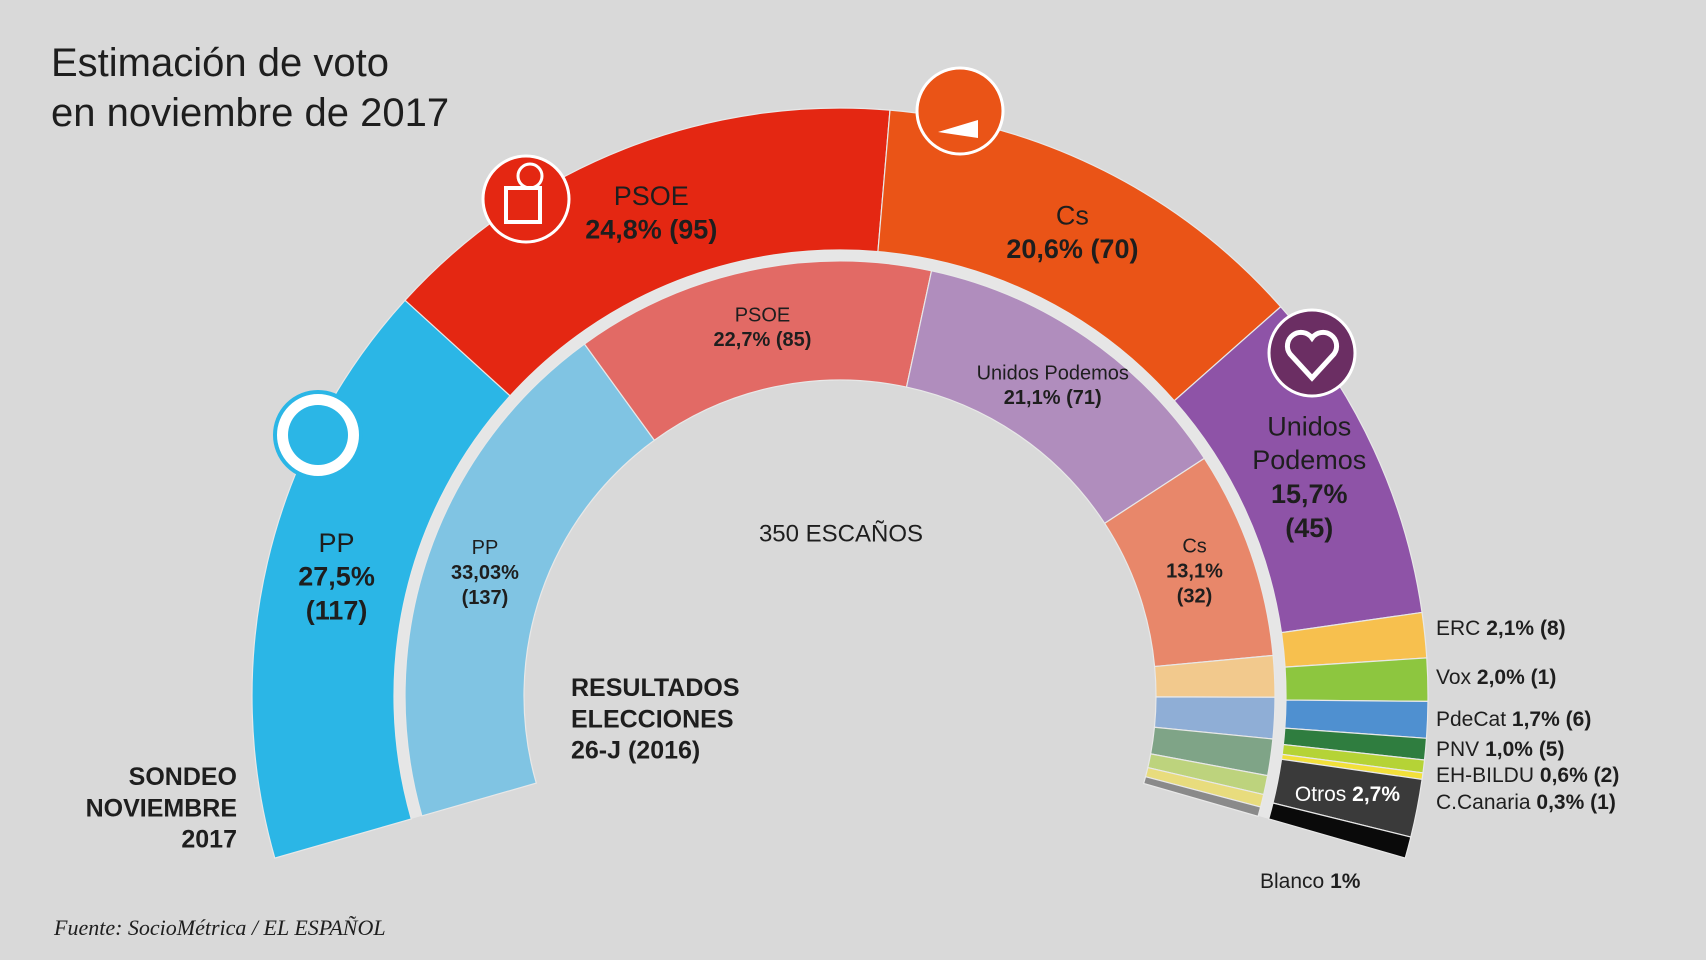  What do you see at coordinates (1509, 749) in the screenshot?
I see `label-part: 1,0%` at bounding box center [1509, 749].